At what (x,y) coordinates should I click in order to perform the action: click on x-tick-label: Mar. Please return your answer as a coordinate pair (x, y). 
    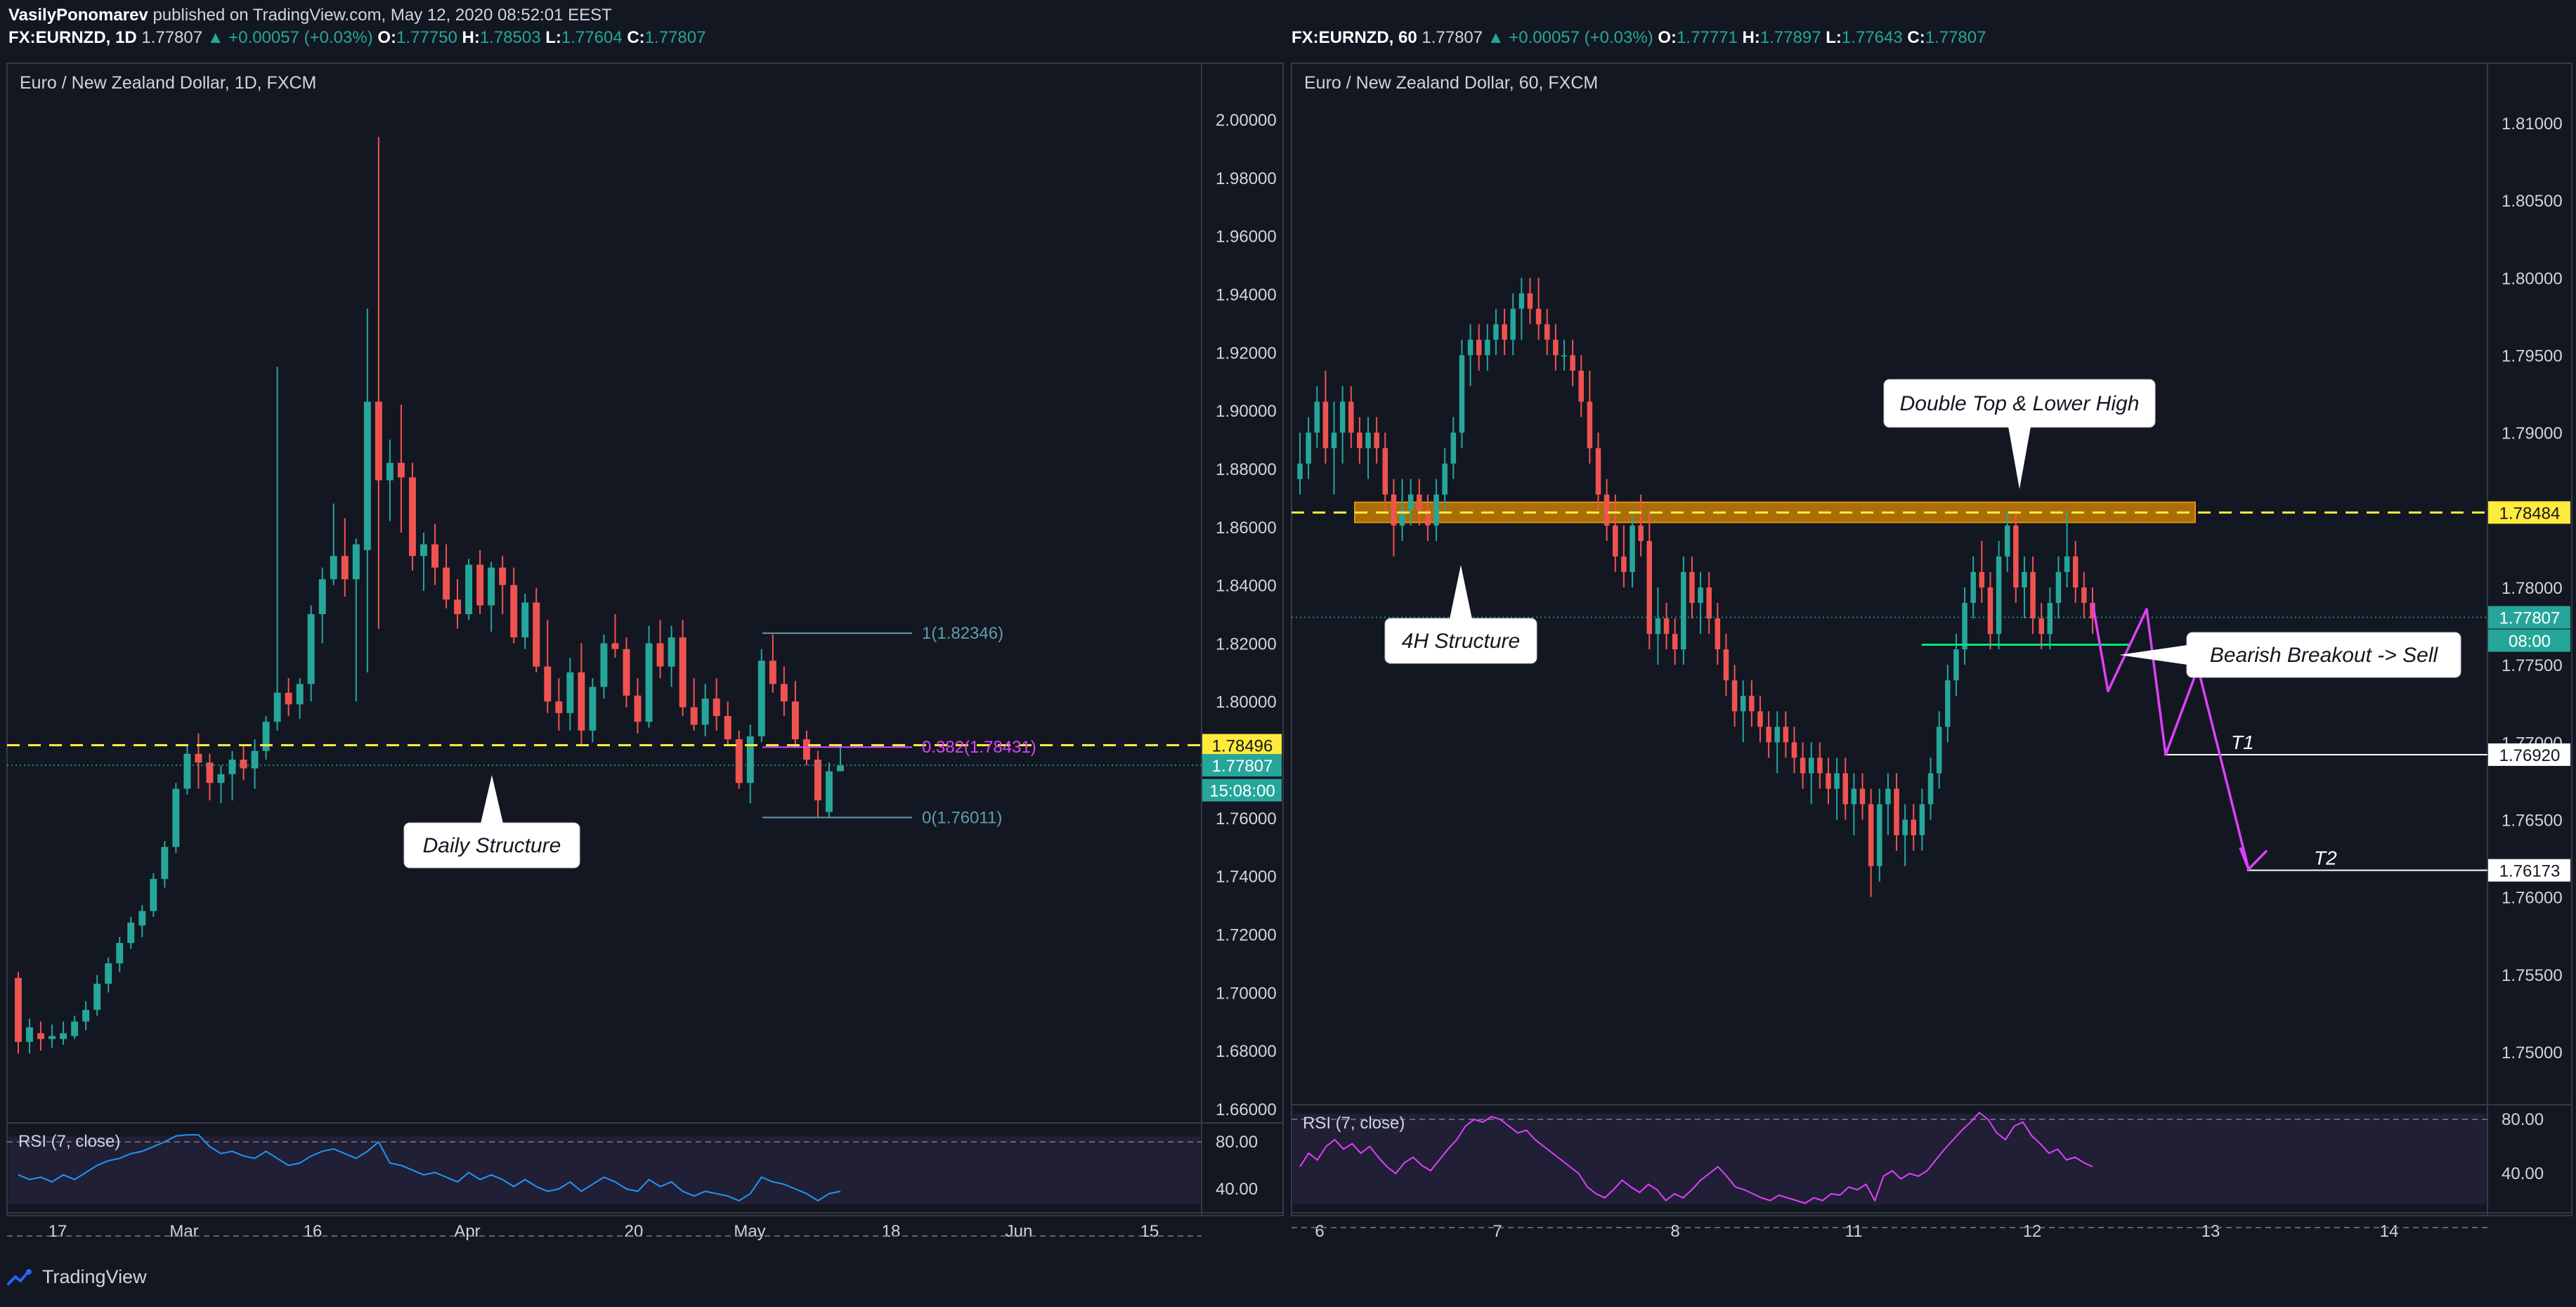
    Looking at the image, I should click on (183, 1231).